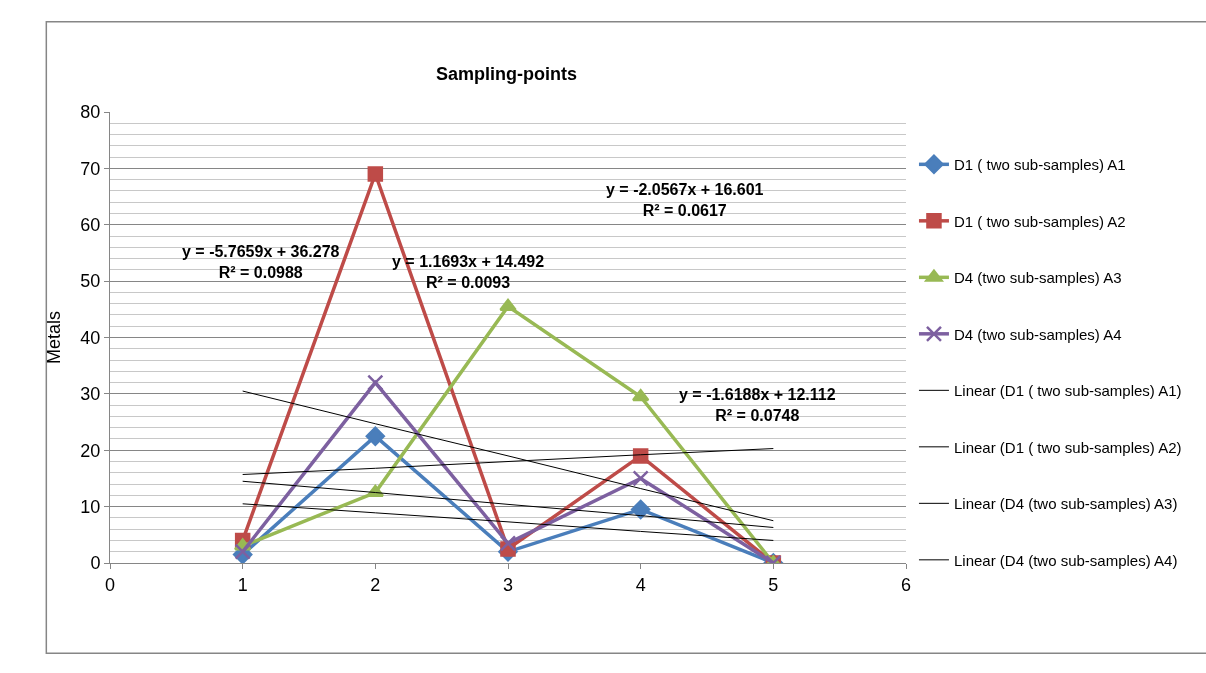  Describe the element at coordinates (1037, 278) in the screenshot. I see `legend-label: D4 (two sub-samples) A3` at that location.